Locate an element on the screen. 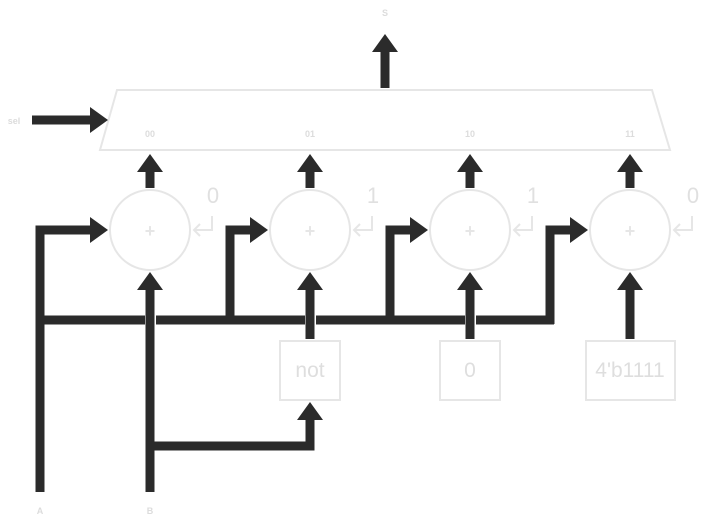 The width and height of the screenshot is (709, 527). not-block-label: not is located at coordinates (309, 370).